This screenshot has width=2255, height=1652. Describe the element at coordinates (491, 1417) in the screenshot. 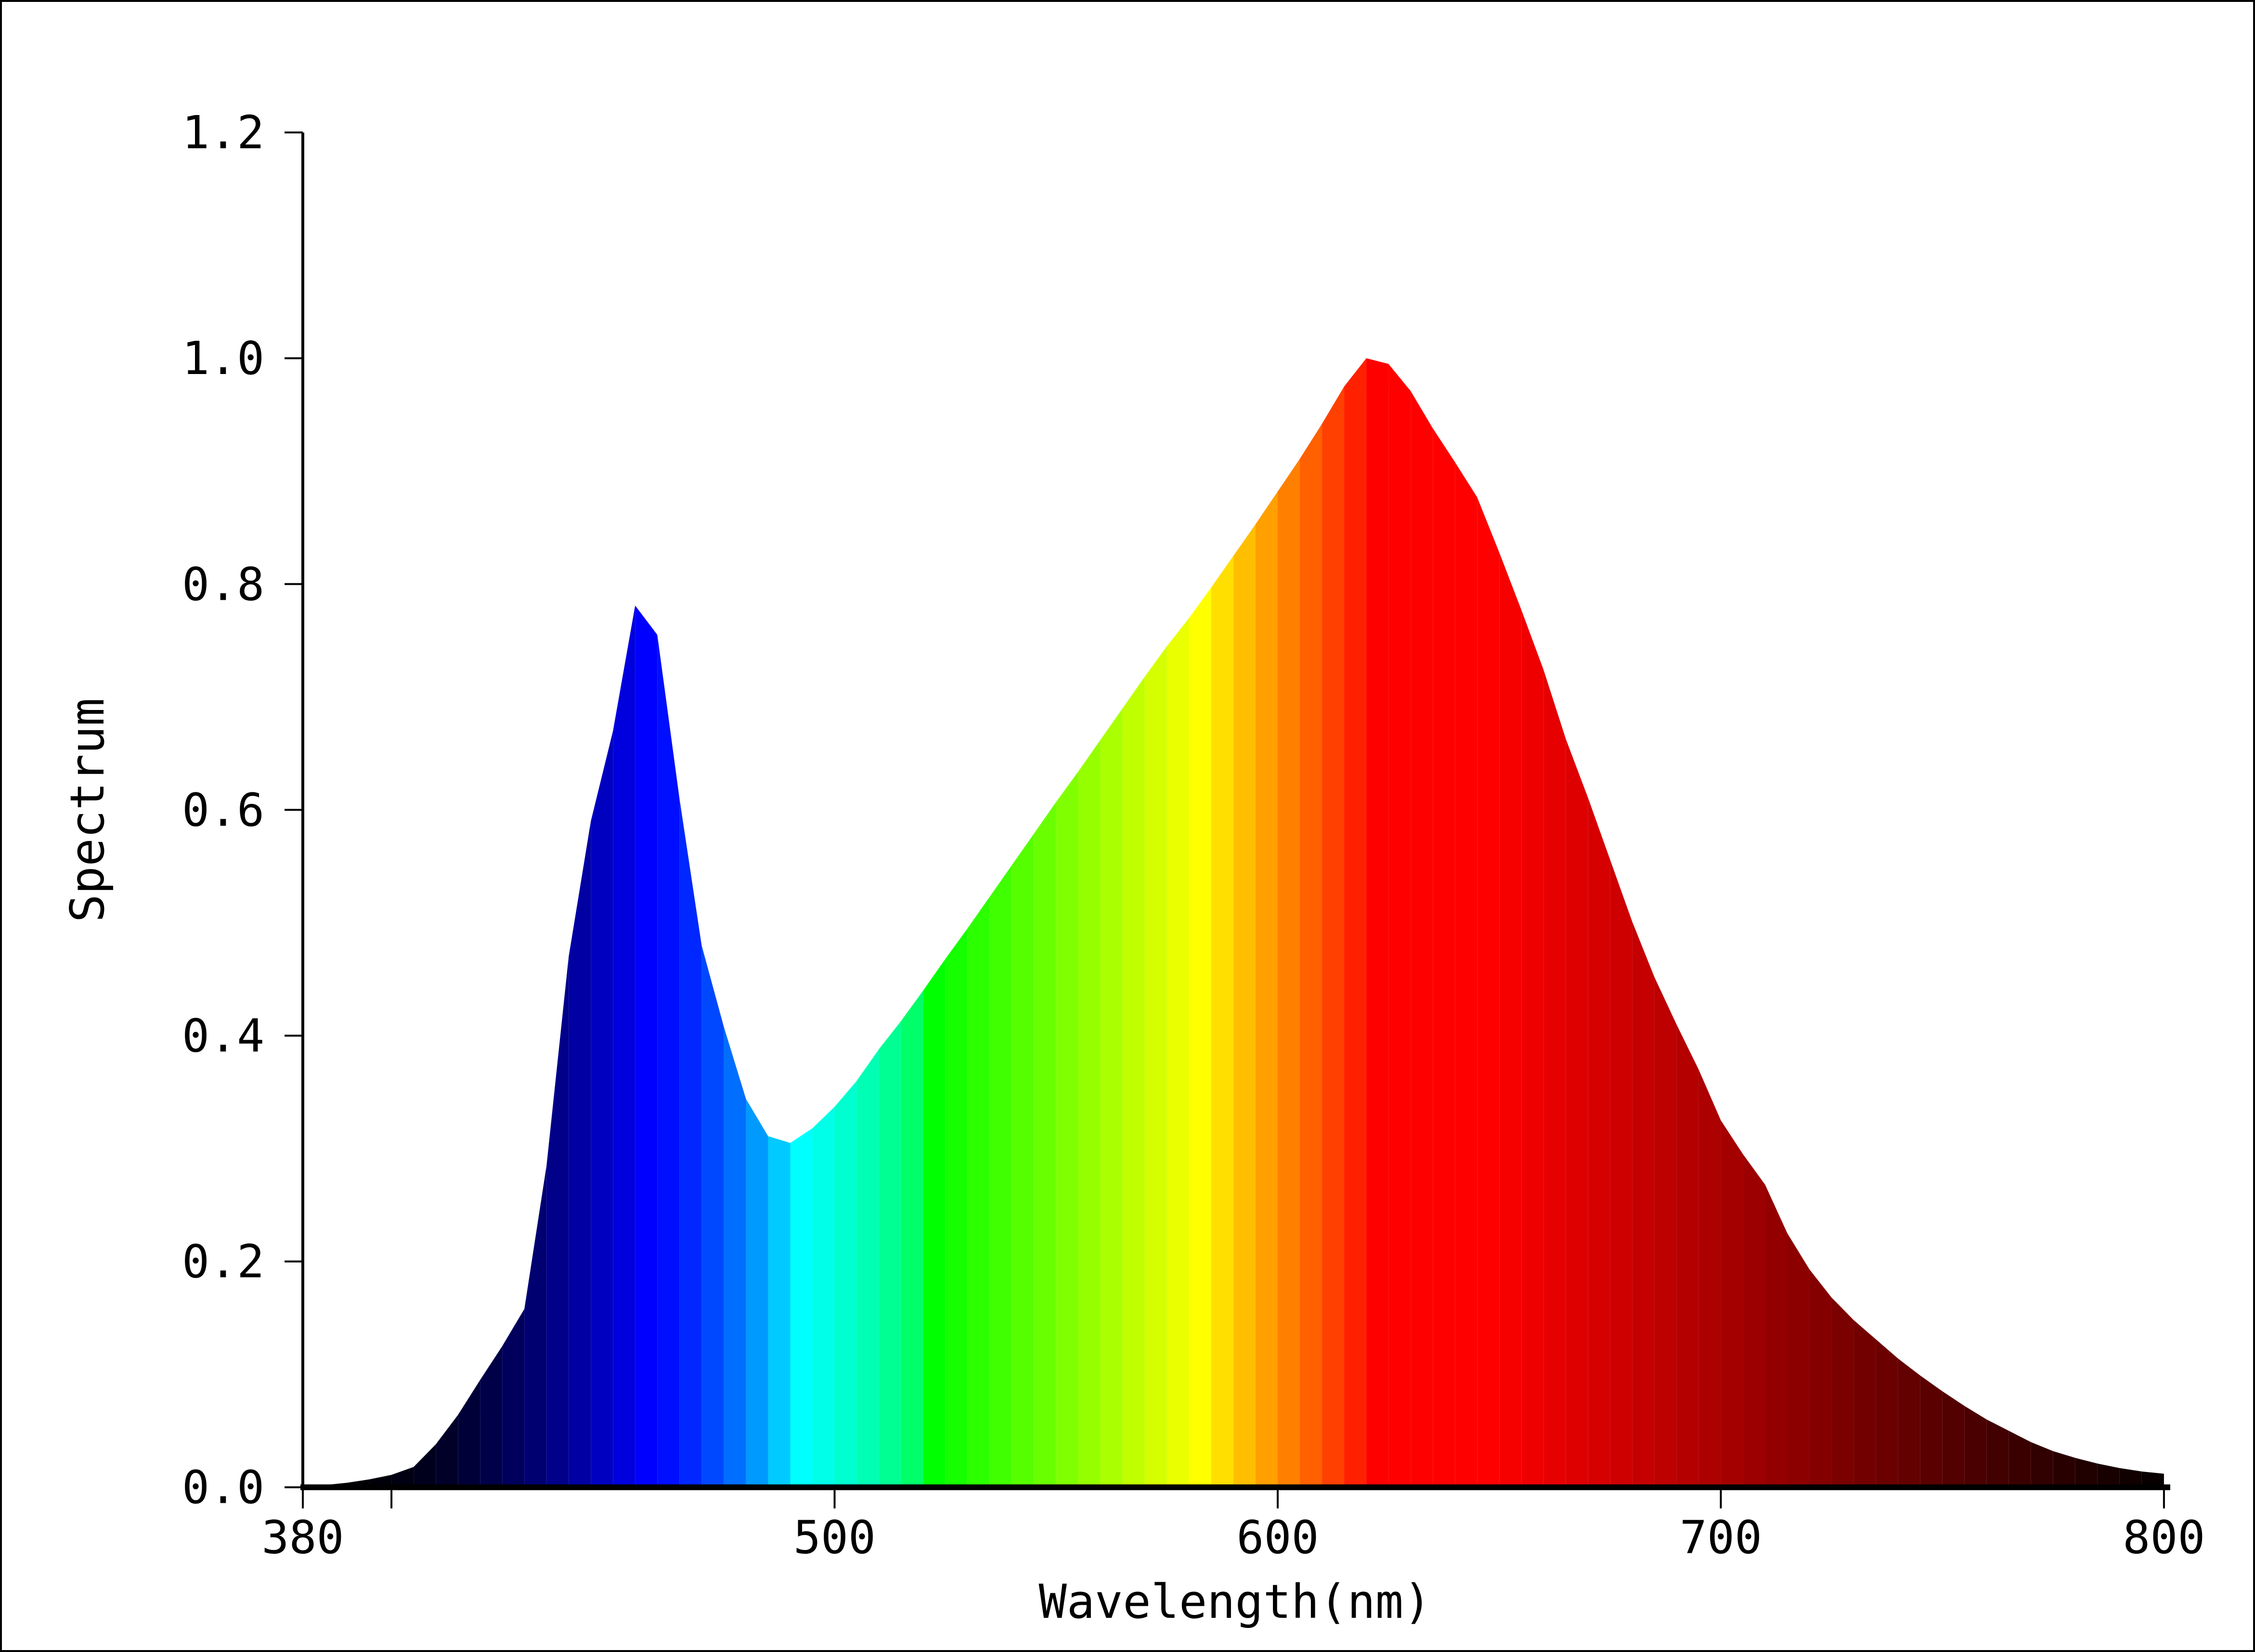

I see `spectrum-strip-420nm` at that location.